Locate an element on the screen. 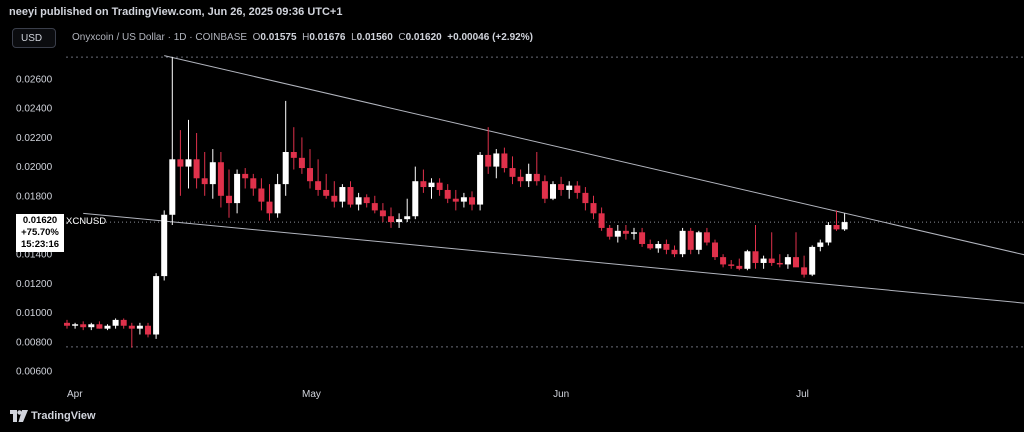 The width and height of the screenshot is (1024, 432). x-tick-label: Jun is located at coordinates (561, 394).